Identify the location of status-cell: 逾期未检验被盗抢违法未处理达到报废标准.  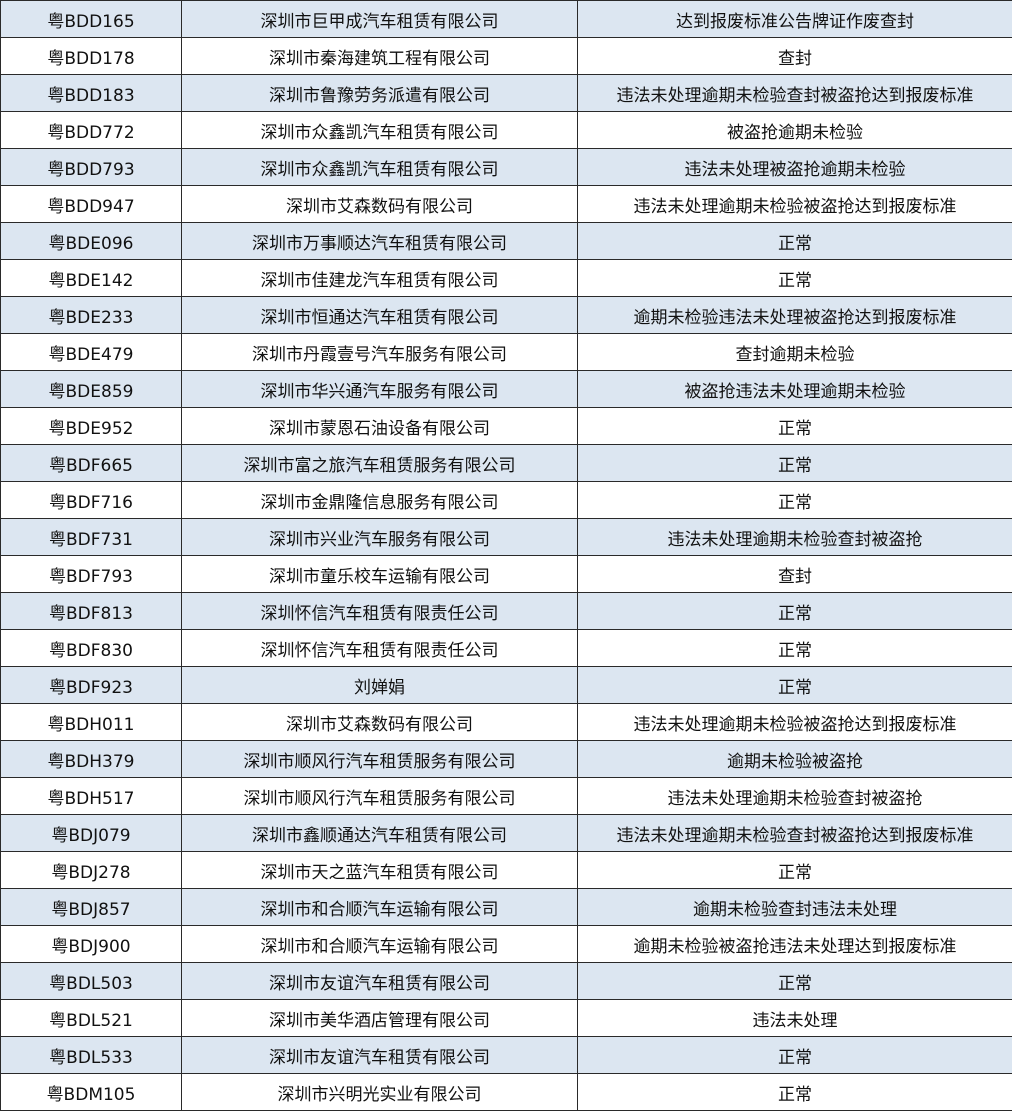
(794, 944).